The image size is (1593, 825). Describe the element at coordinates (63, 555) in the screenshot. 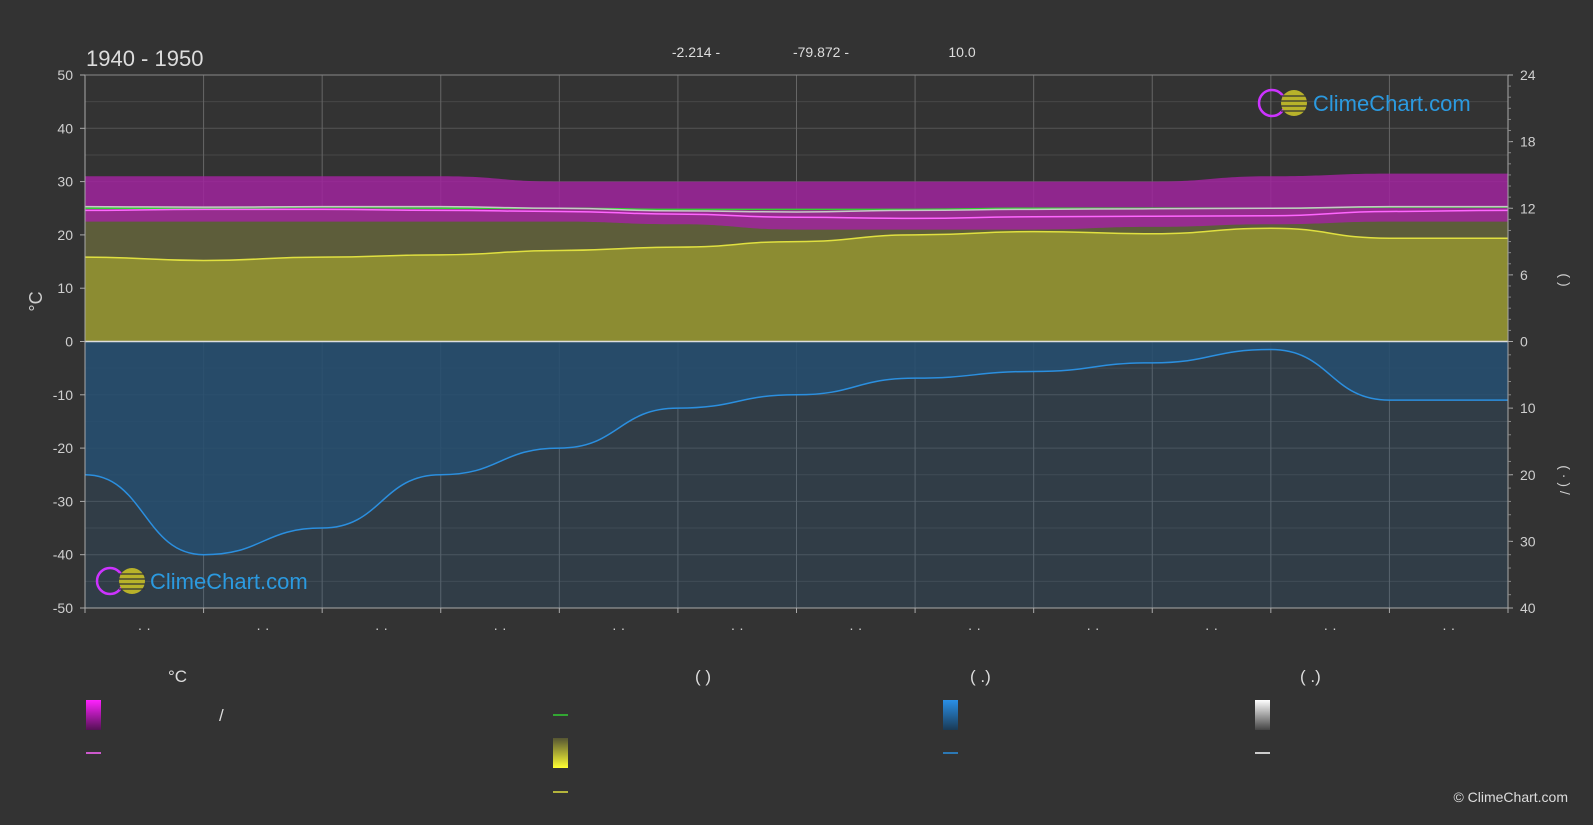

I see `left-tick-label: -40` at that location.